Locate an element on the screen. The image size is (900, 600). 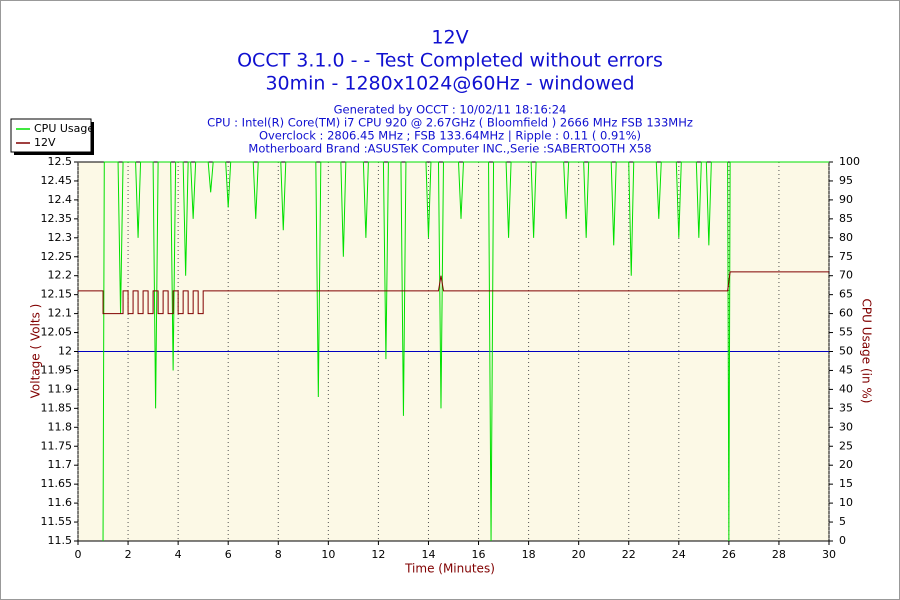
y-tick-label: 12 is located at coordinates (65, 351).